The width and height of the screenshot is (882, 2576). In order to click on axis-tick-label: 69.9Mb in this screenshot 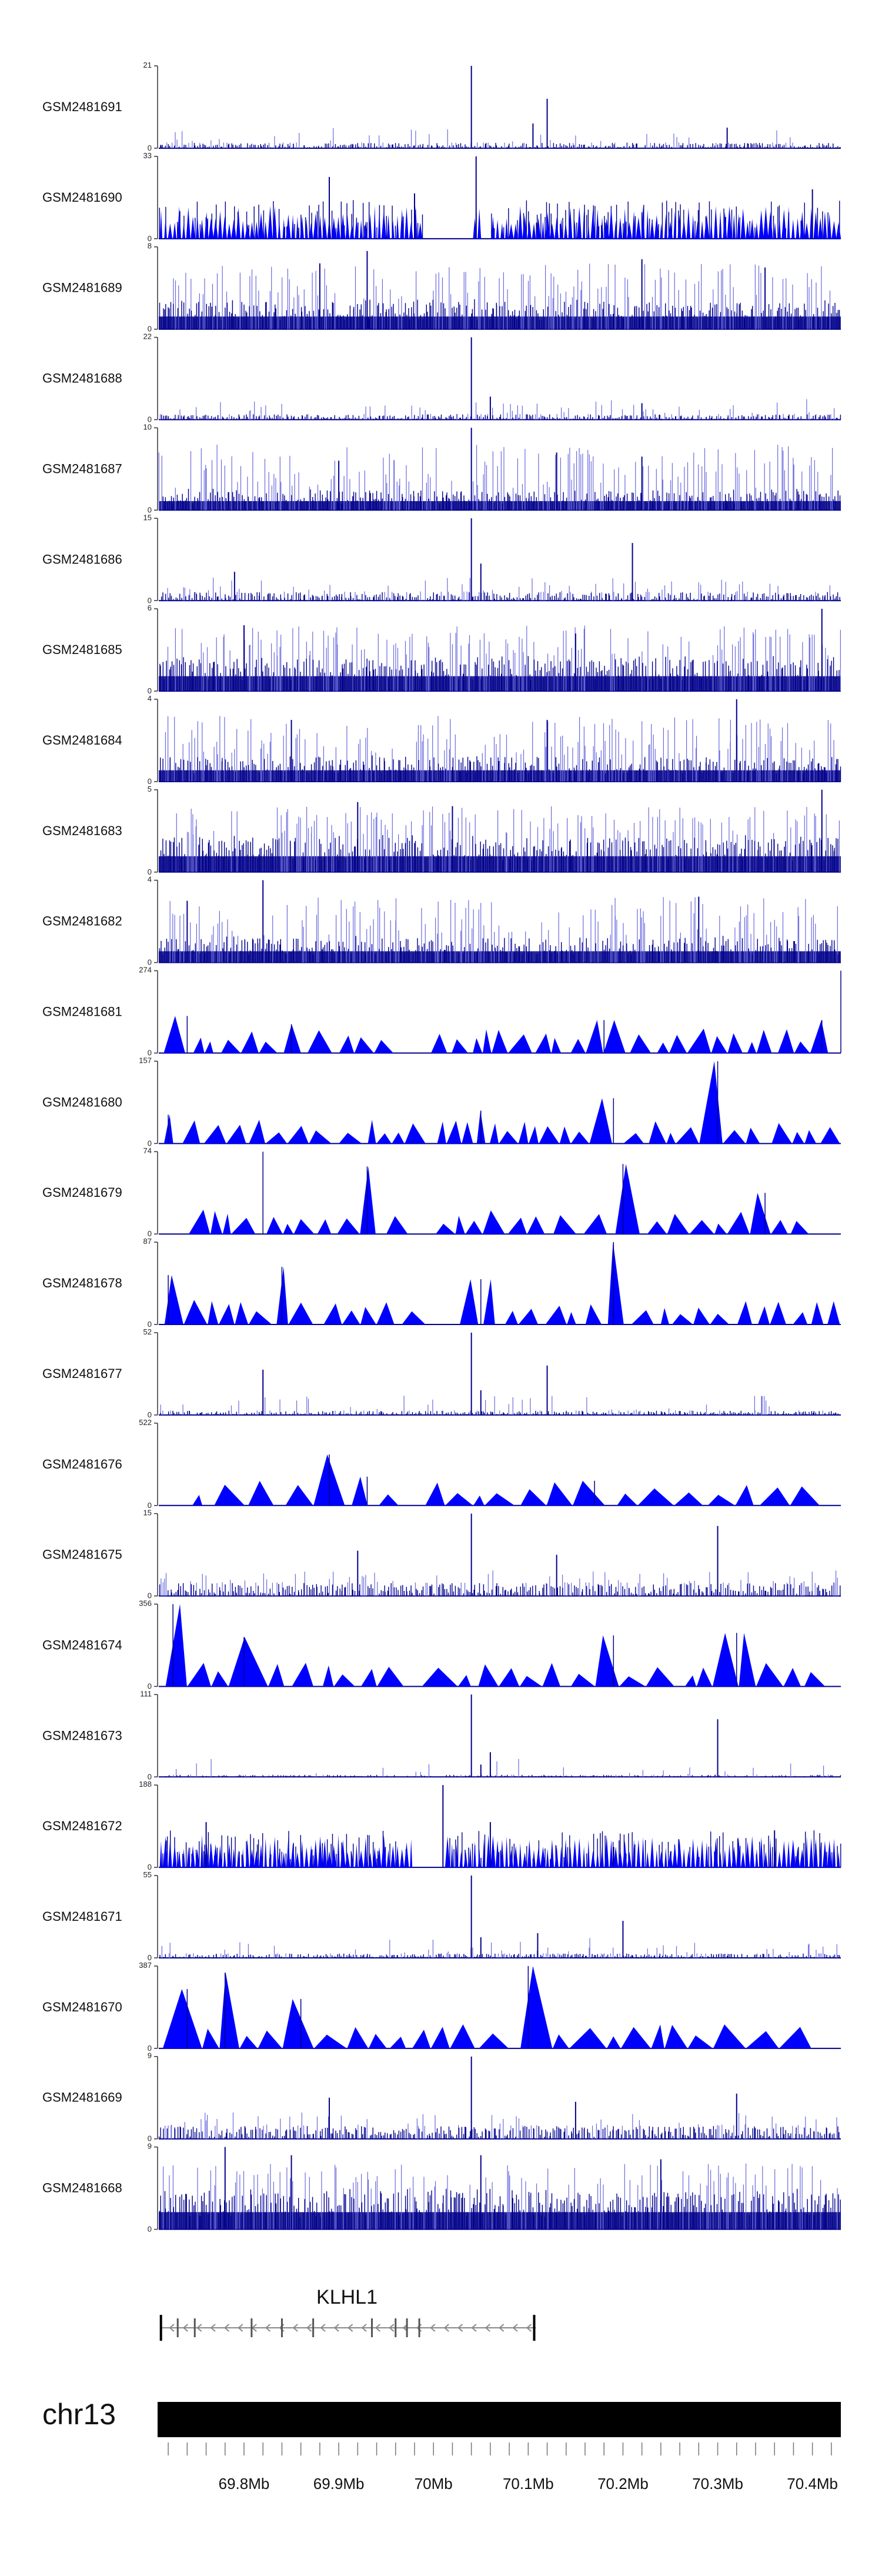, I will do `click(339, 2483)`.